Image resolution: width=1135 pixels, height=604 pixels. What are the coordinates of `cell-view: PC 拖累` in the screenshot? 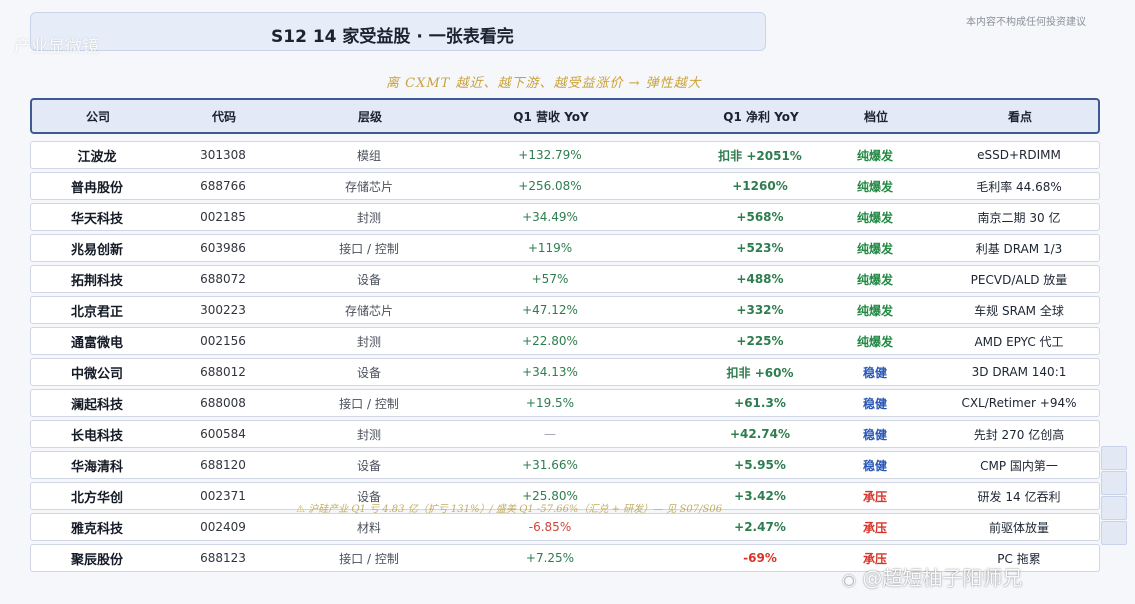 It's located at (1019, 558).